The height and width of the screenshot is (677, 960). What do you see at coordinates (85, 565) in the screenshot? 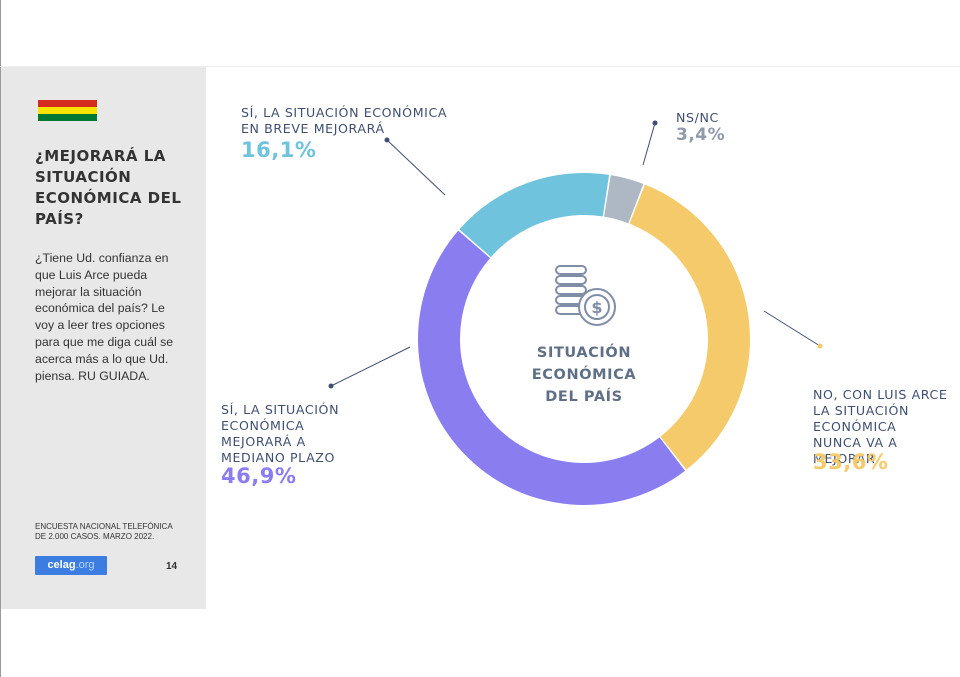
I see `logo-suffix: .org` at bounding box center [85, 565].